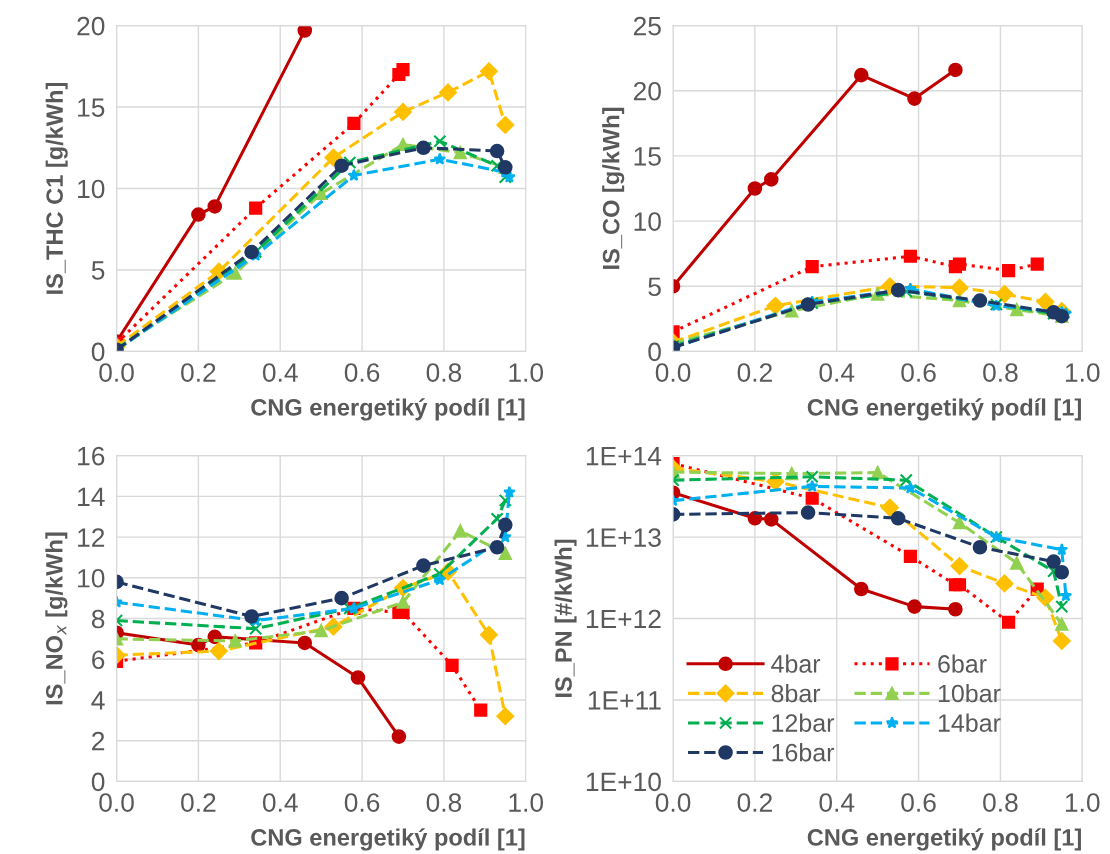 This screenshot has width=1110, height=854. I want to click on y-tick-label: 2, so click(98, 741).